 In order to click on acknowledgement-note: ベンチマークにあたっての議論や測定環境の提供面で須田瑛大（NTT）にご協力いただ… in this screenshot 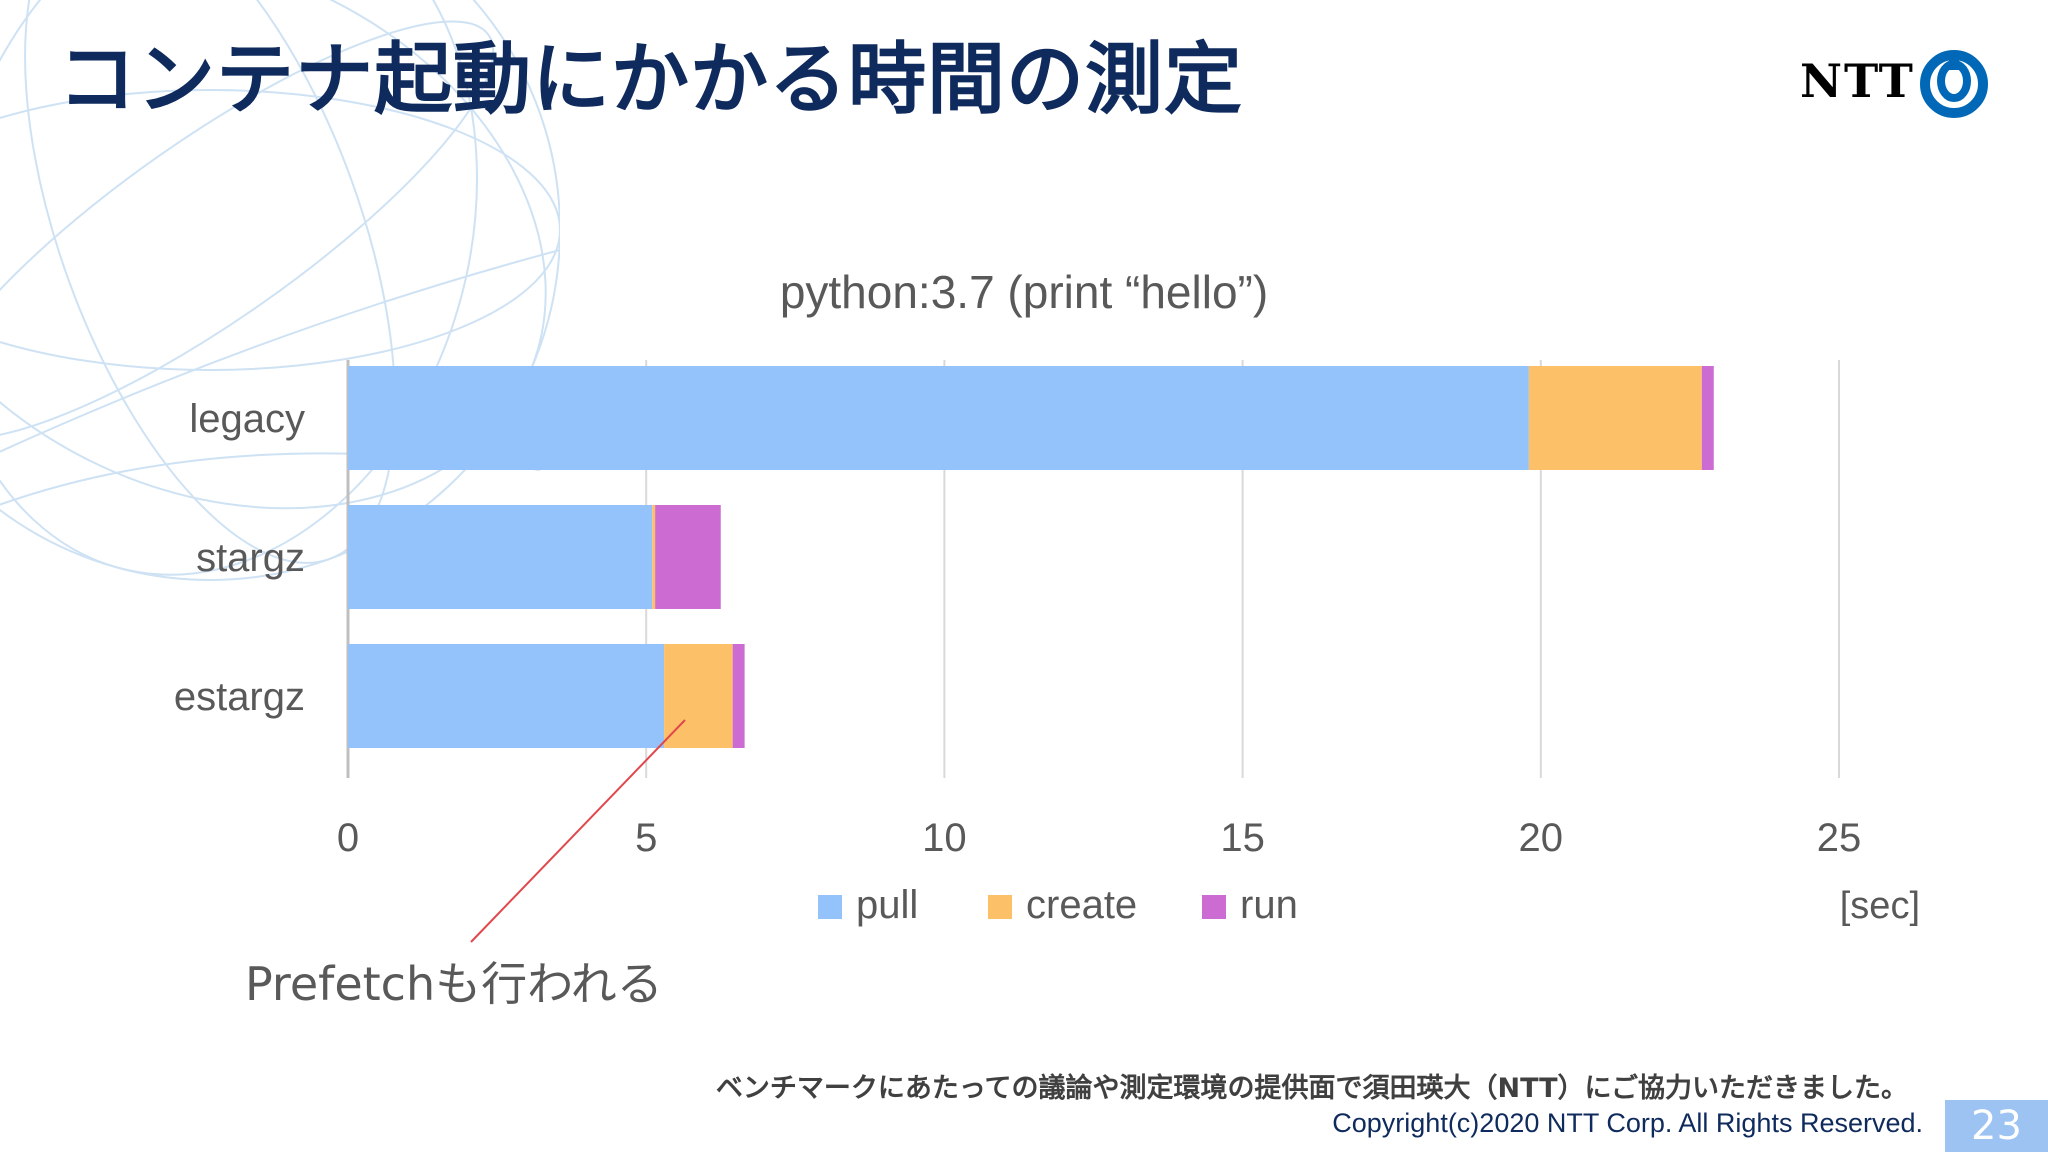, I will do `click(1311, 1088)`.